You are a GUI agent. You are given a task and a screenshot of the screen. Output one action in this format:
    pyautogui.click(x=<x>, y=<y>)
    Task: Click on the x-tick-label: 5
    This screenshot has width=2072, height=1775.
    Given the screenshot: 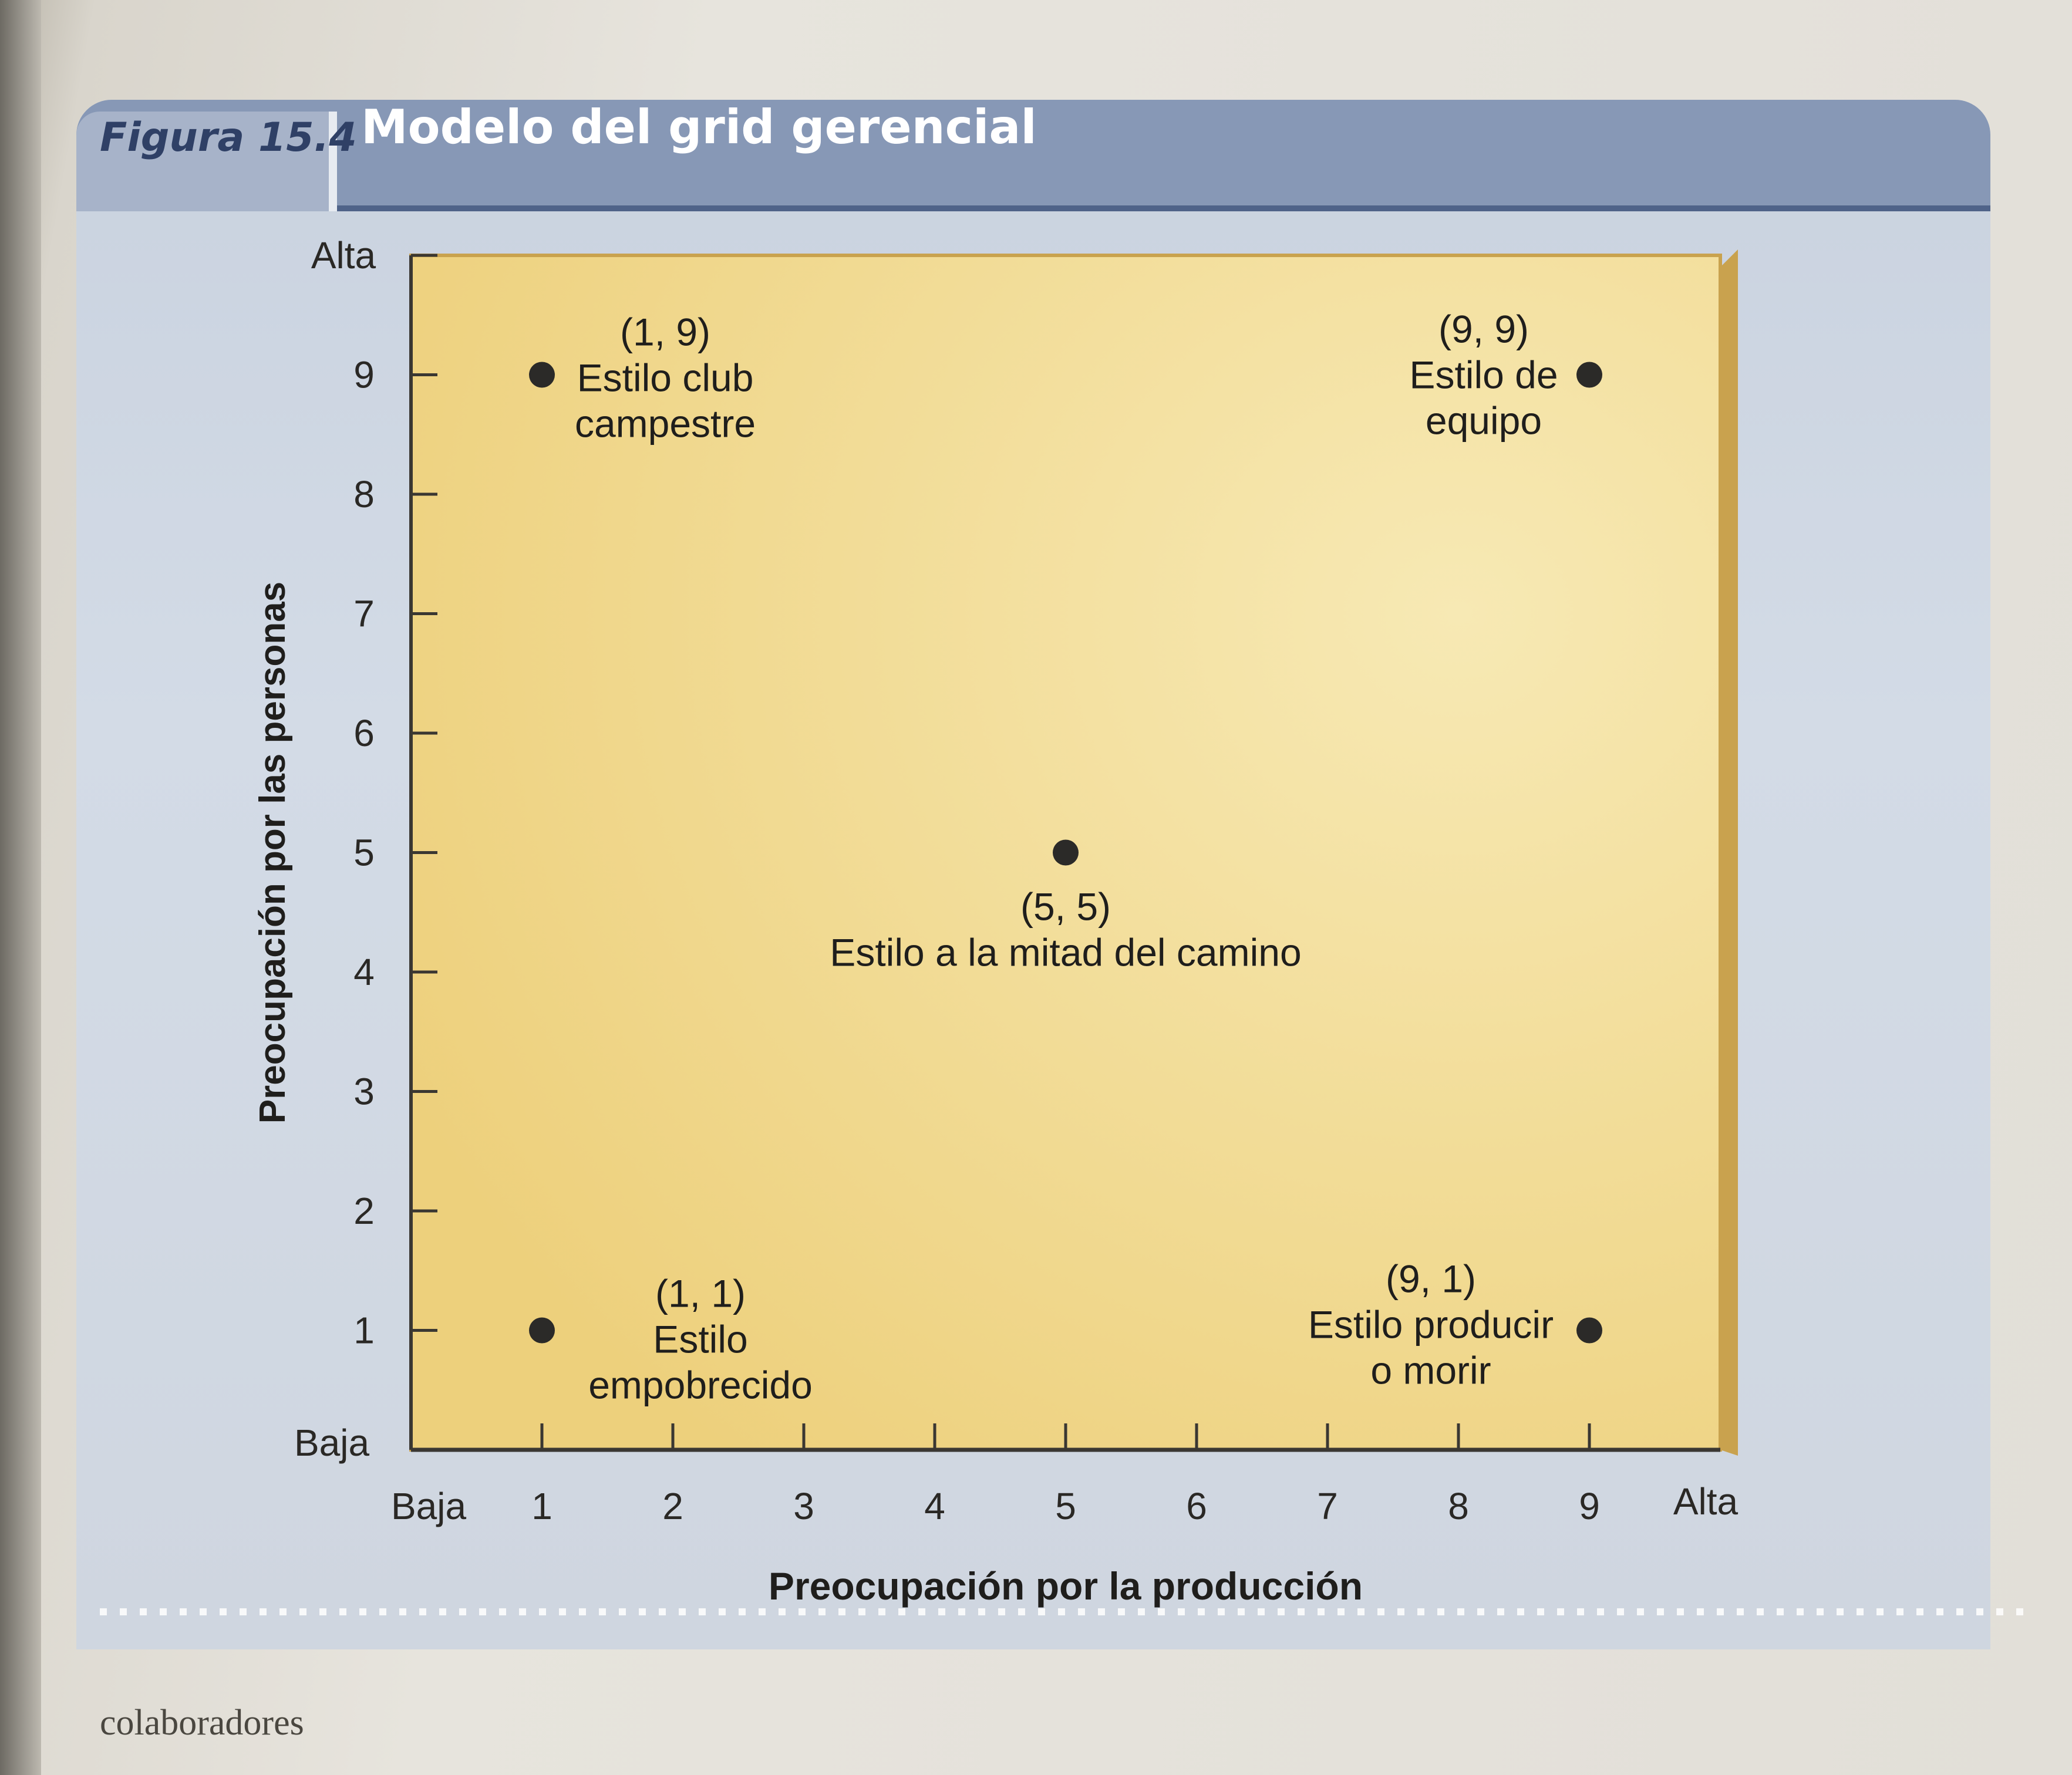 What is the action you would take?
    pyautogui.click(x=1065, y=1506)
    